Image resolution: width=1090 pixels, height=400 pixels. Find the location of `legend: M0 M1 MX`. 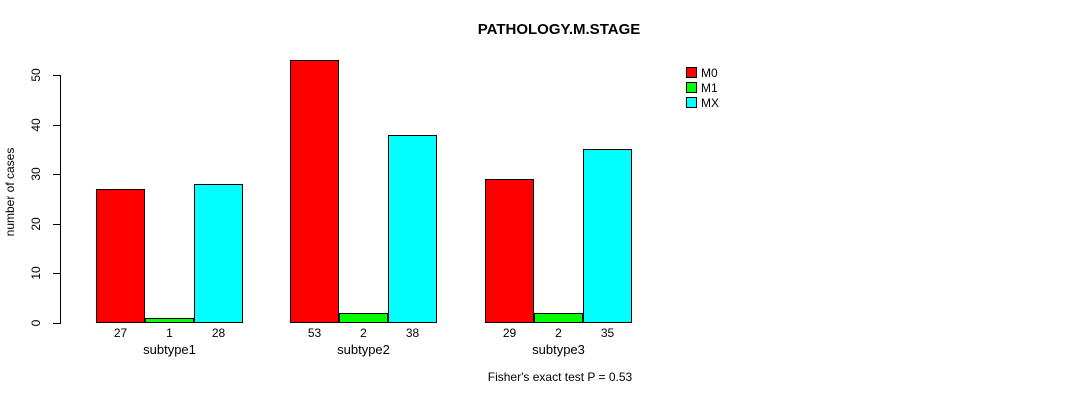

legend: M0 M1 MX is located at coordinates (702, 87).